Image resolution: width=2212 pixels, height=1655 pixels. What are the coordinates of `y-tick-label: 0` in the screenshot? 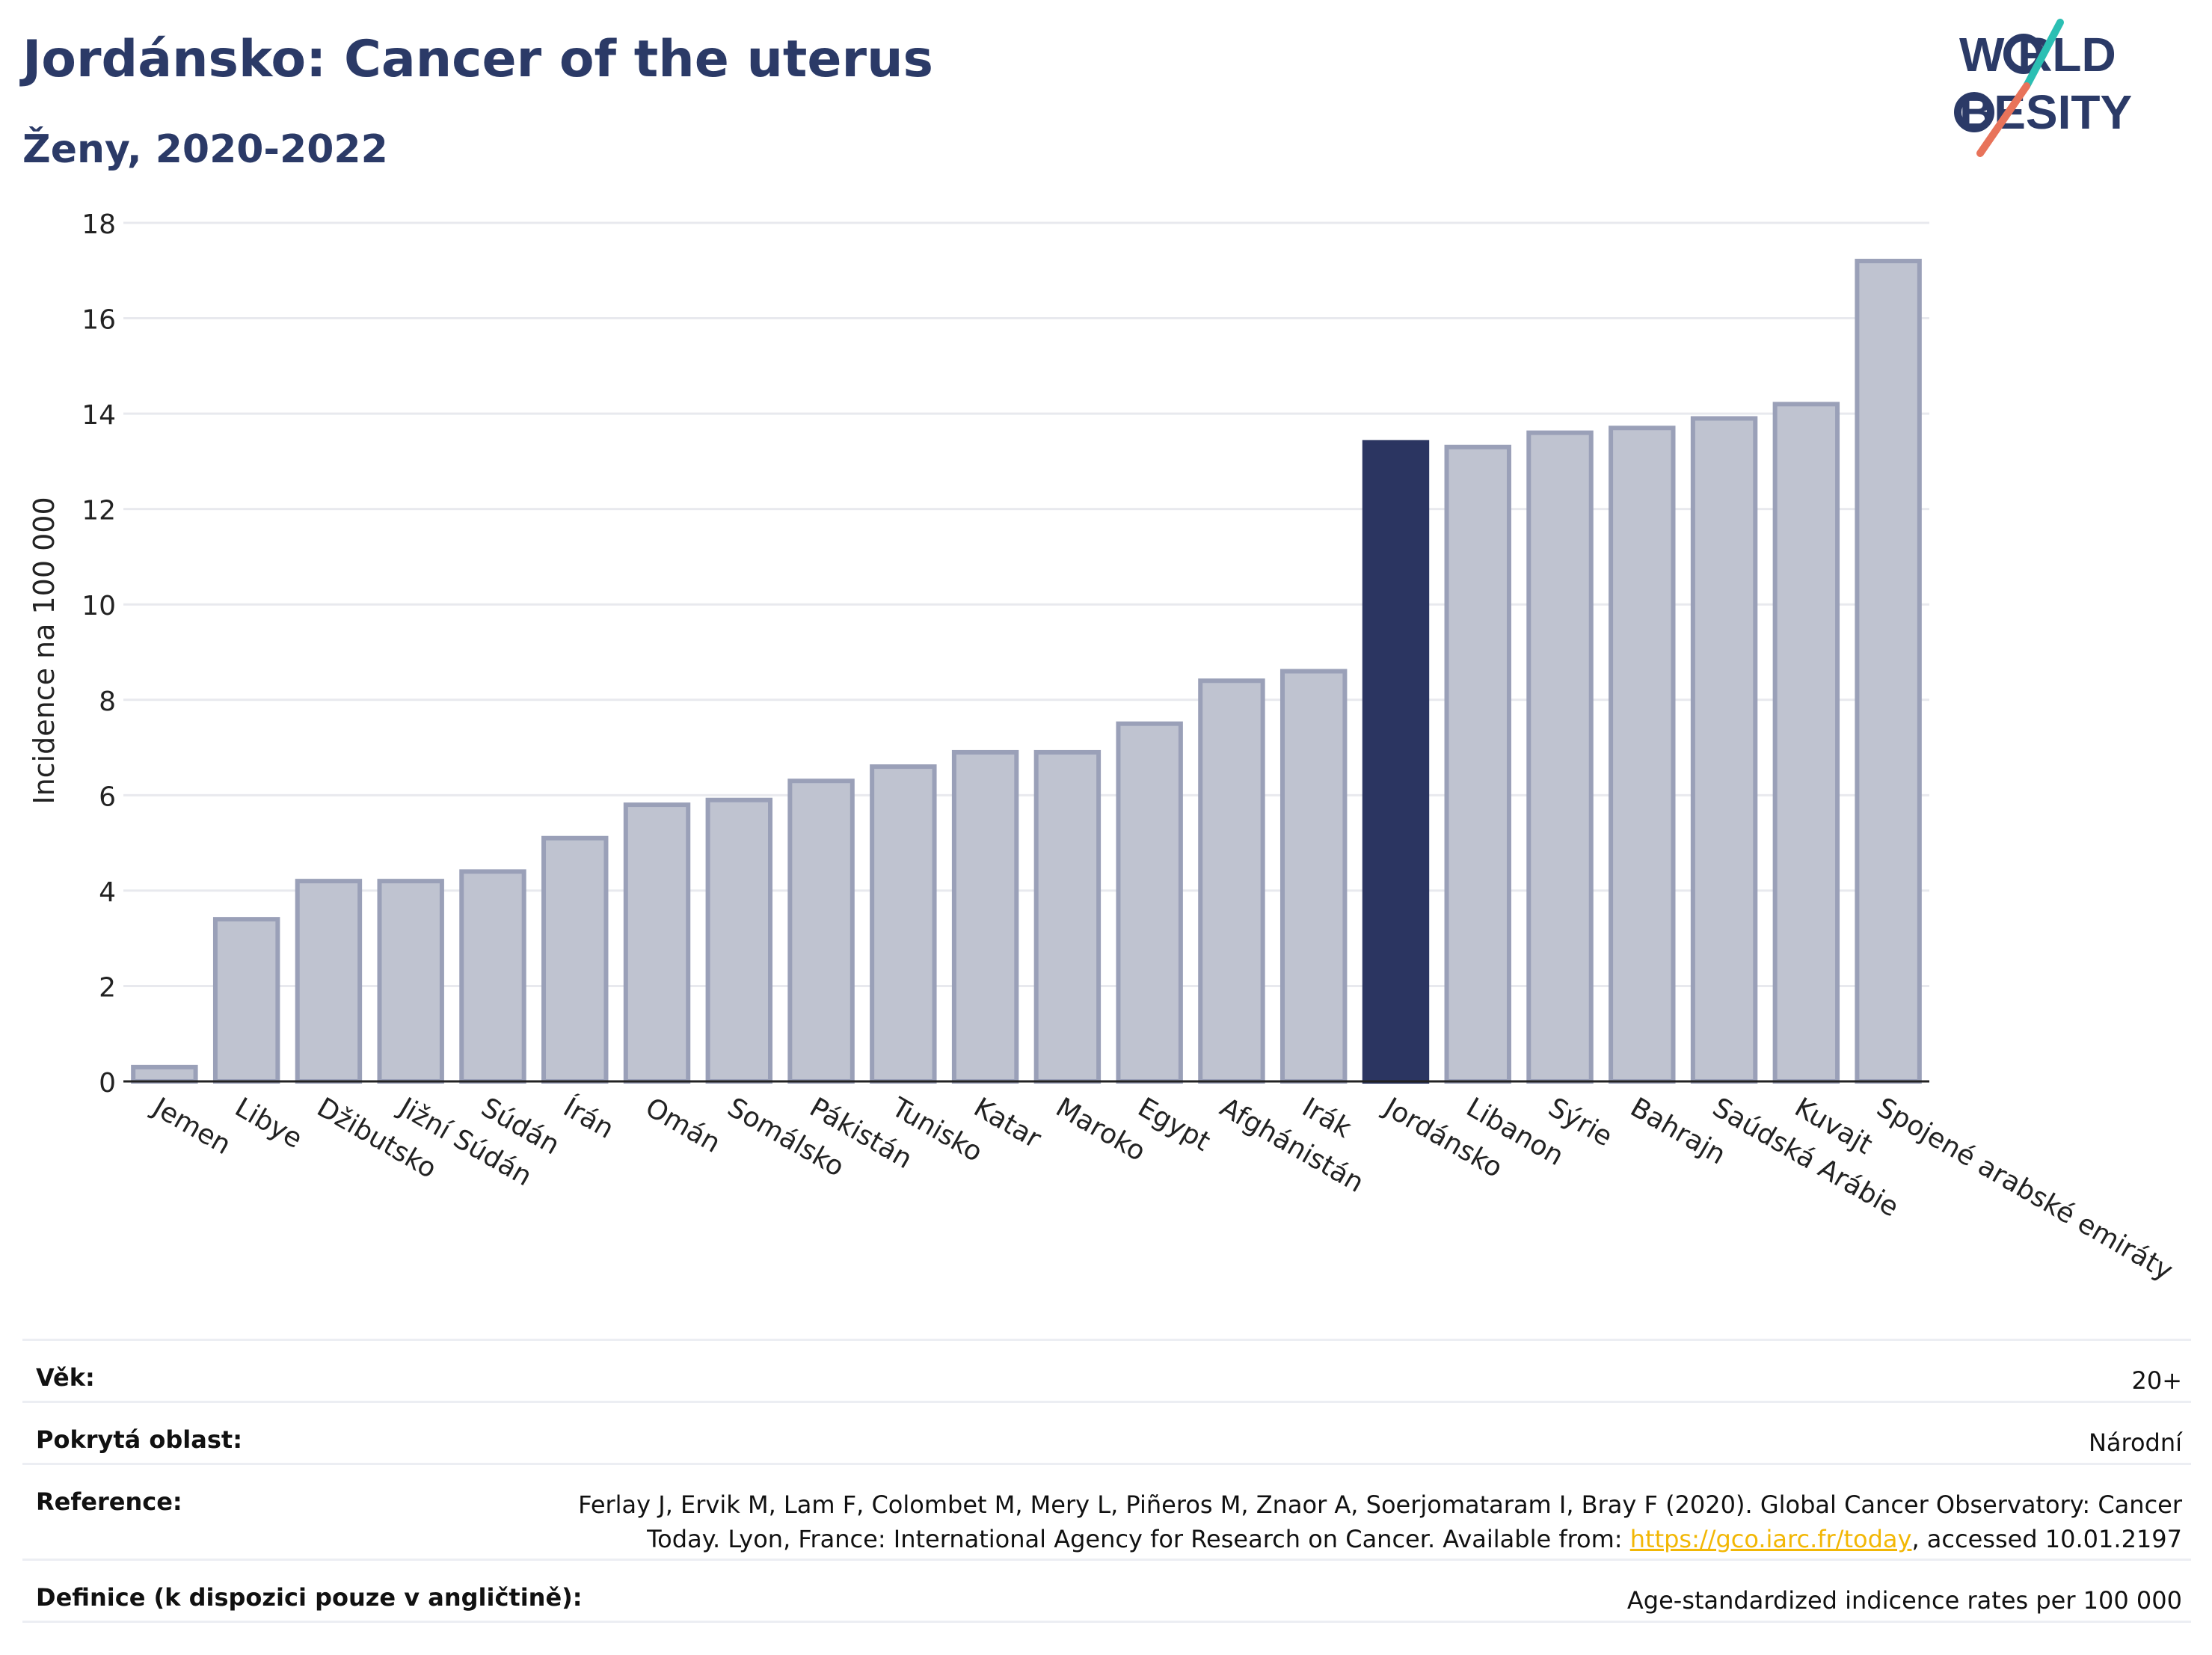 It's located at (107, 1083).